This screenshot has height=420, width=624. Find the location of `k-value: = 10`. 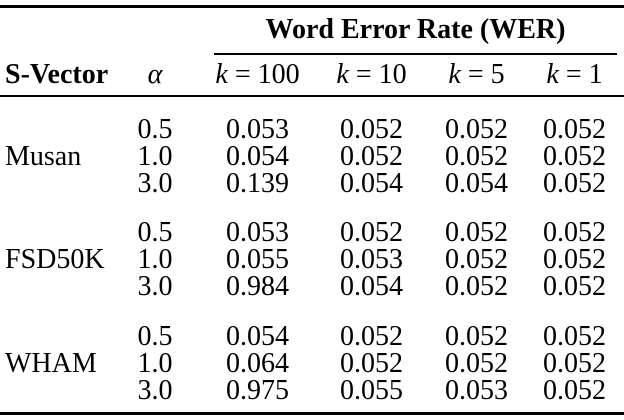

k-value: = 10 is located at coordinates (381, 74).